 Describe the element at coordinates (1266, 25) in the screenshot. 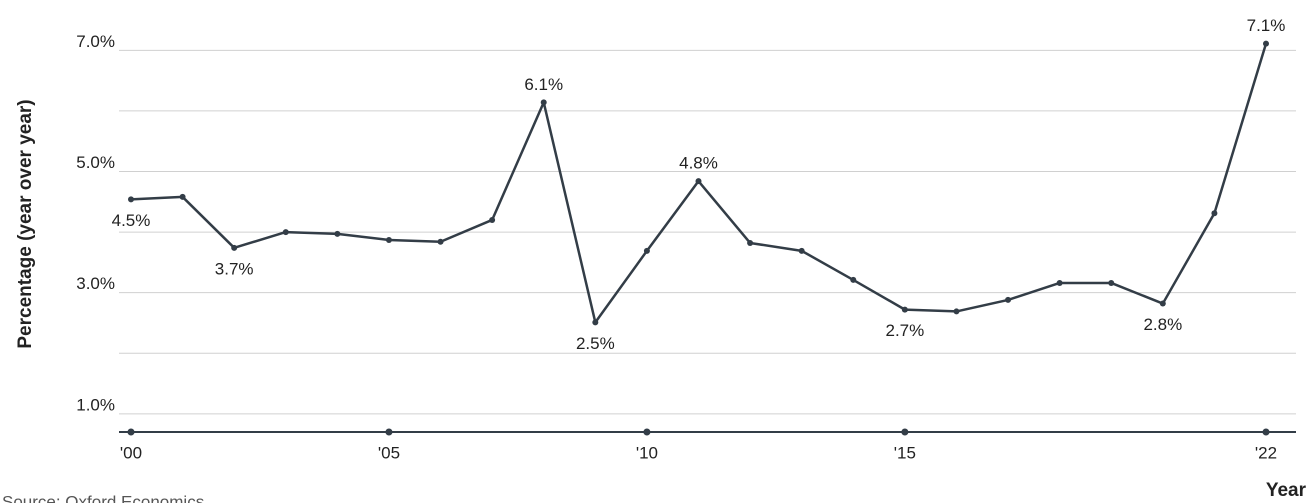

I see `value-label: 7.1%` at that location.